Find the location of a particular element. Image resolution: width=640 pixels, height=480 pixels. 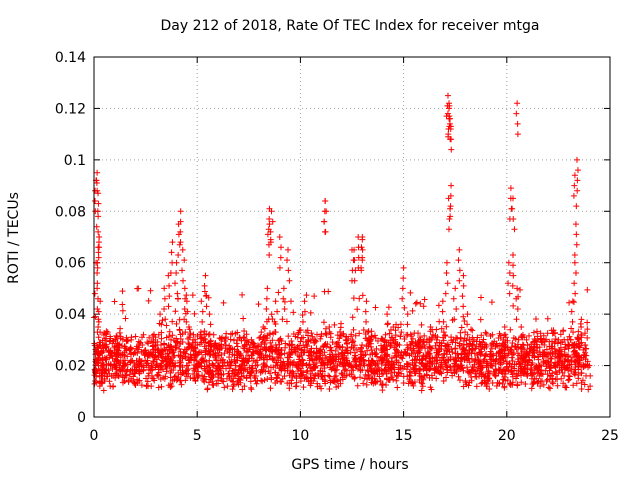

x-tick-label: 25 is located at coordinates (610, 436).